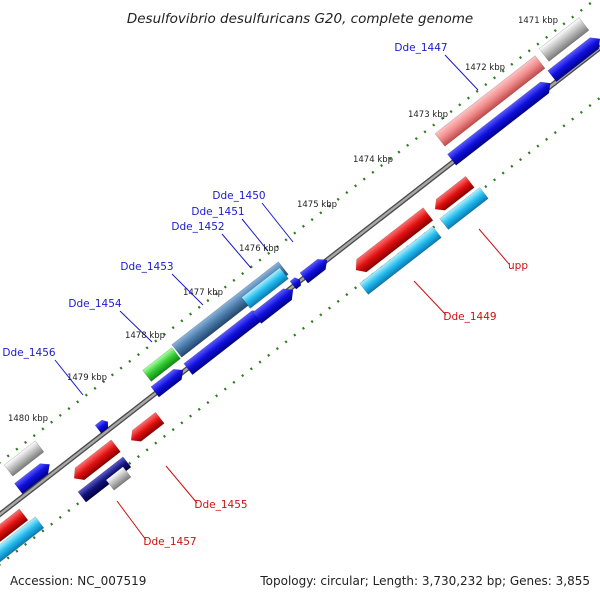  I want to click on cds-blue-left, so click(33, 477).